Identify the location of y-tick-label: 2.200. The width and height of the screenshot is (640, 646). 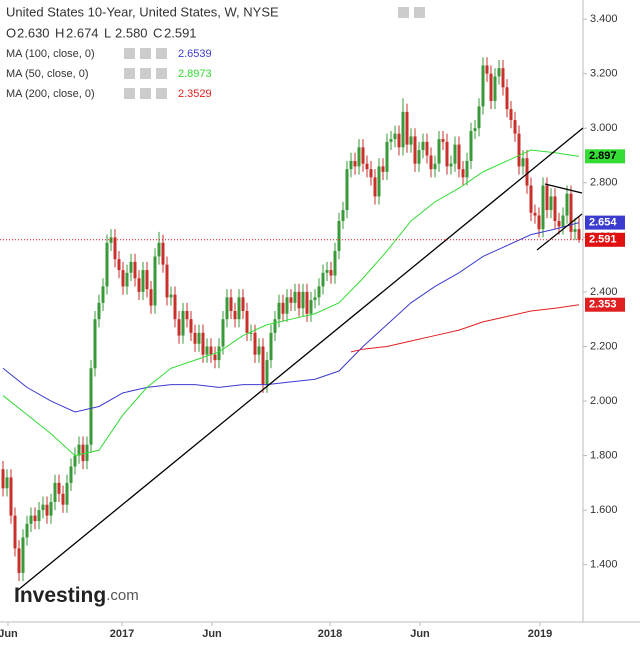
(604, 346).